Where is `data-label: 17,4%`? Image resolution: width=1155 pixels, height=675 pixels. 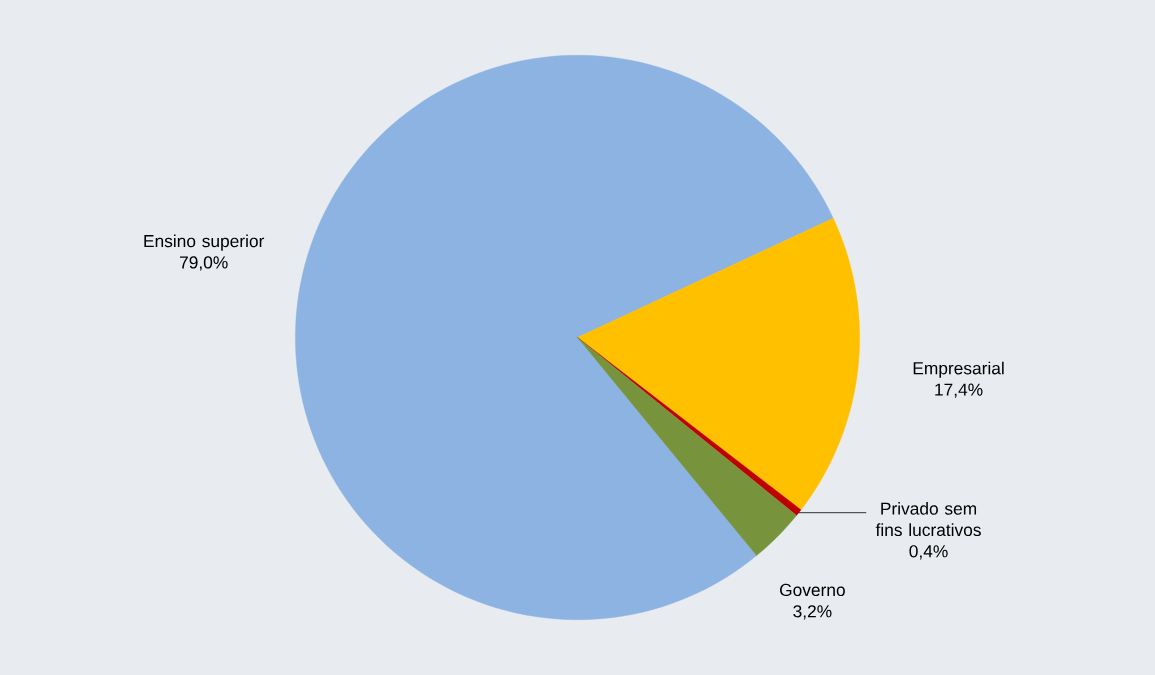
data-label: 17,4% is located at coordinates (959, 390).